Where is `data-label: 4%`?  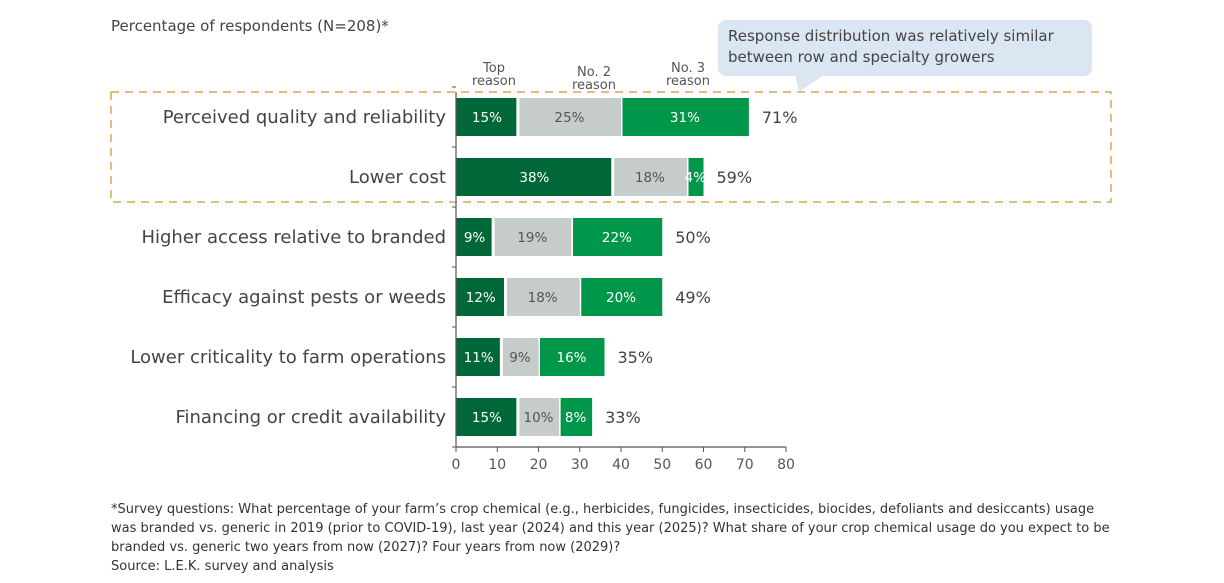
data-label: 4% is located at coordinates (696, 178).